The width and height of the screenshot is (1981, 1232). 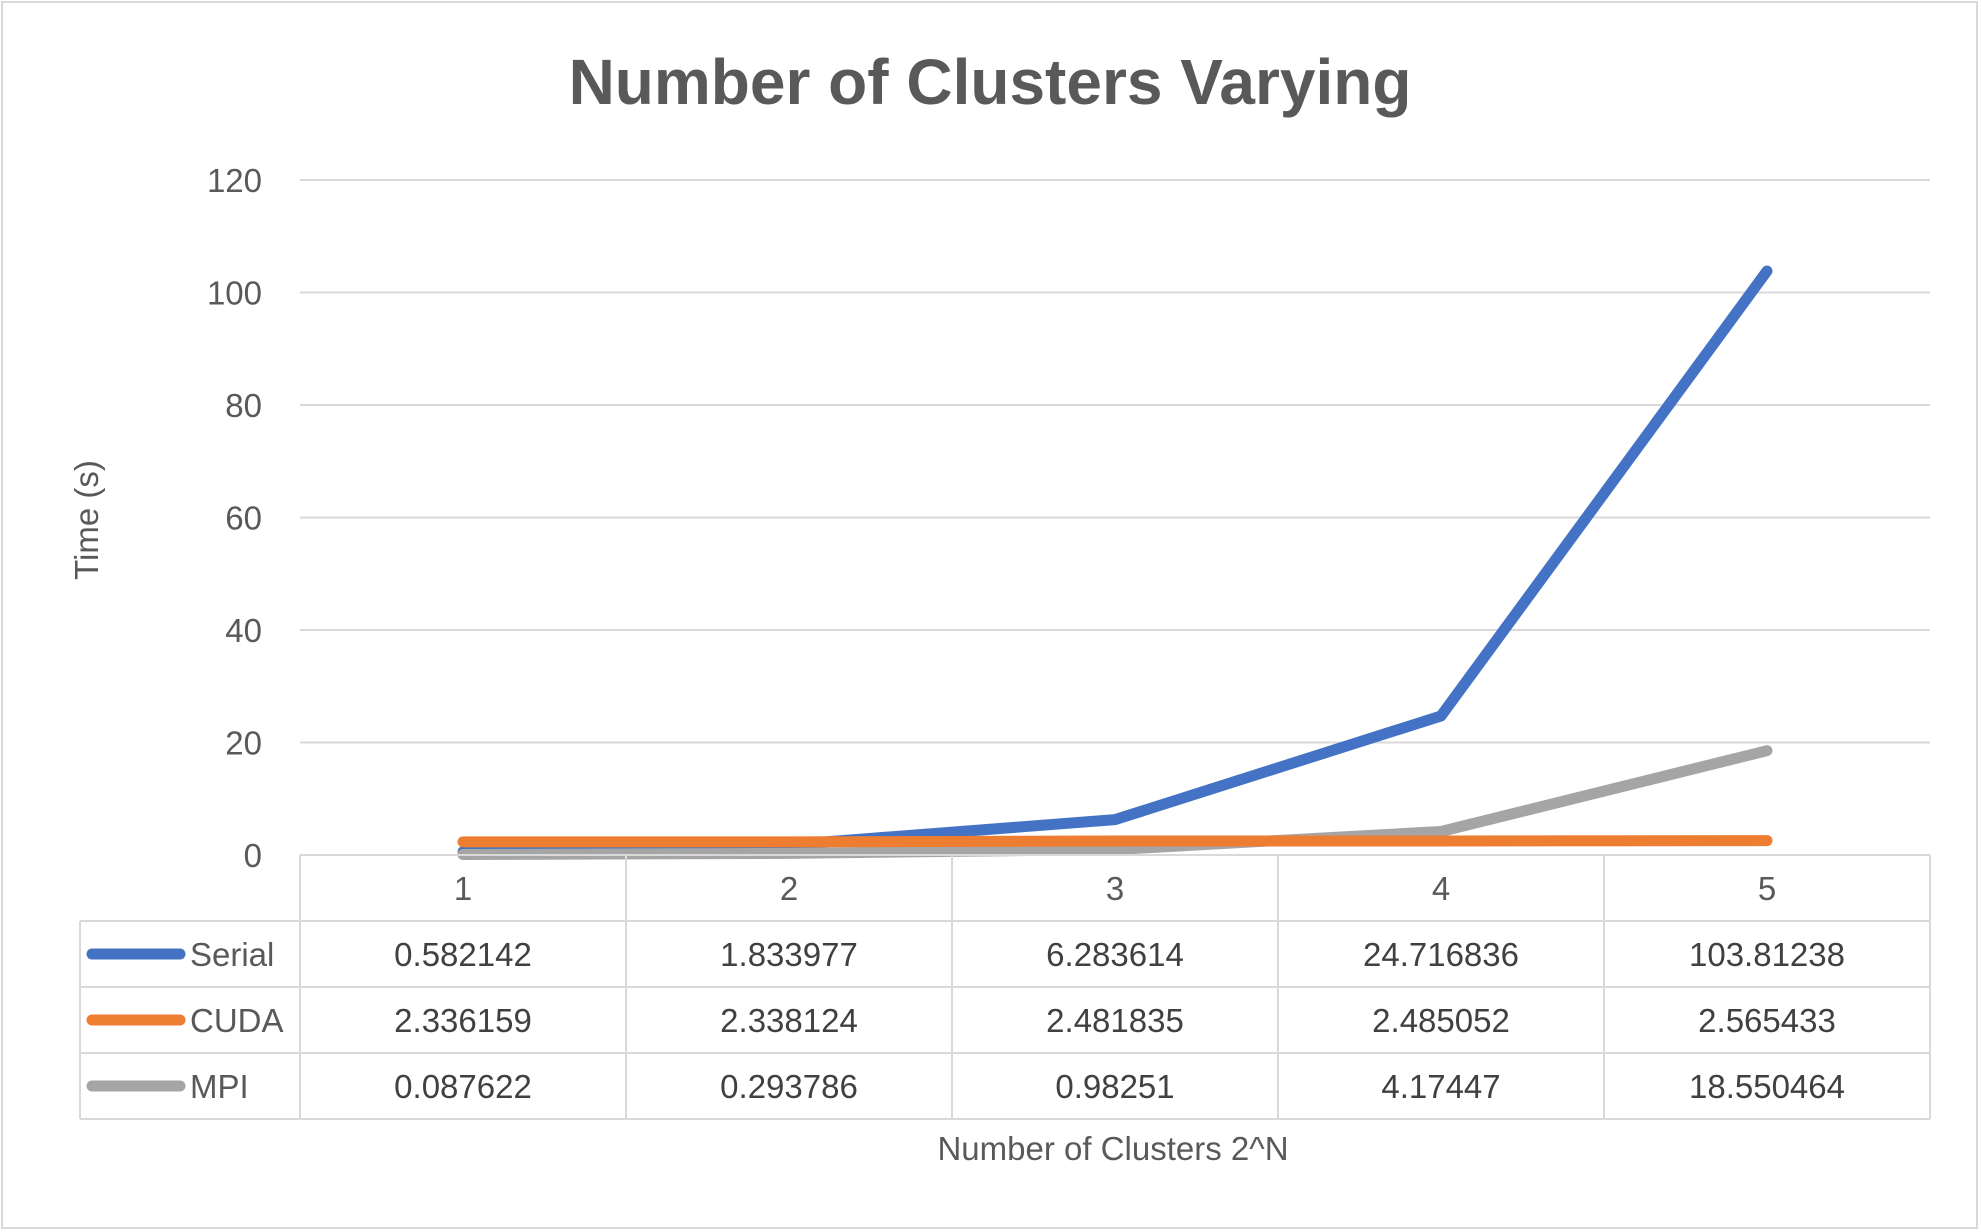 I want to click on data-label: 2.565433, so click(x=1767, y=1020).